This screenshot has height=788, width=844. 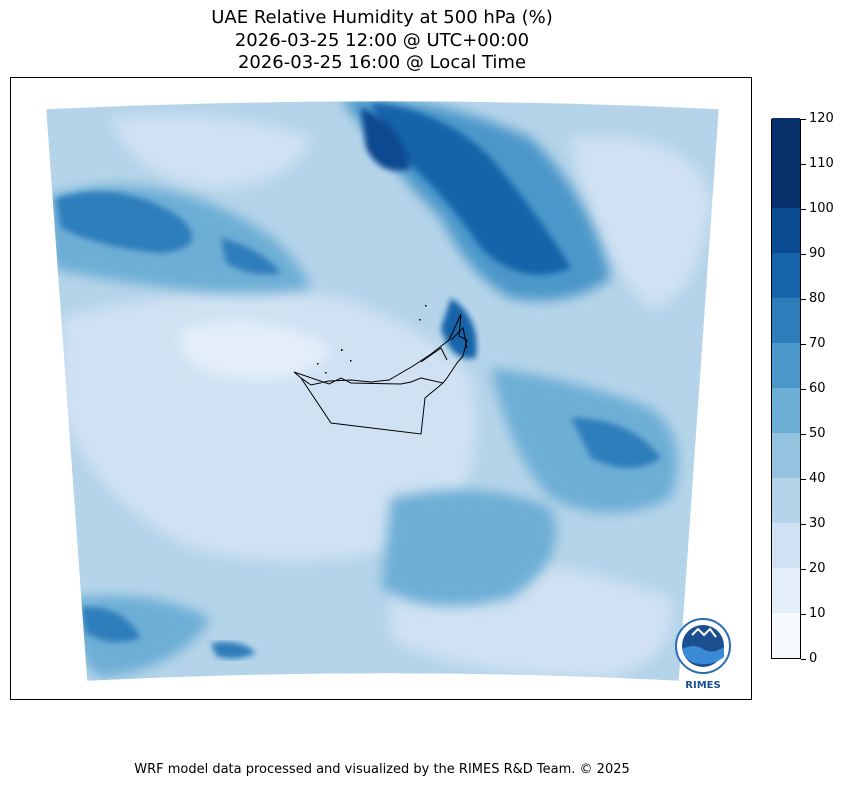 I want to click on colorbar-tick-label: 90, so click(x=817, y=253).